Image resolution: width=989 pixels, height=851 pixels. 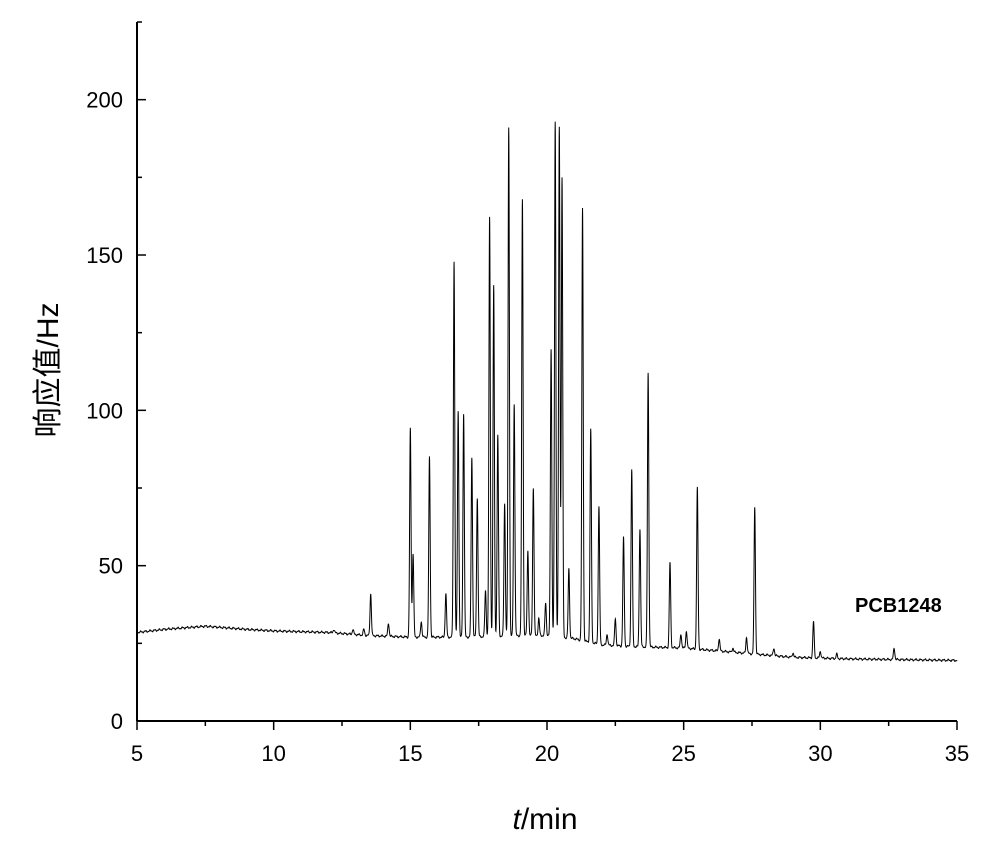 I want to click on y-tick-label: 50, so click(x=111, y=566).